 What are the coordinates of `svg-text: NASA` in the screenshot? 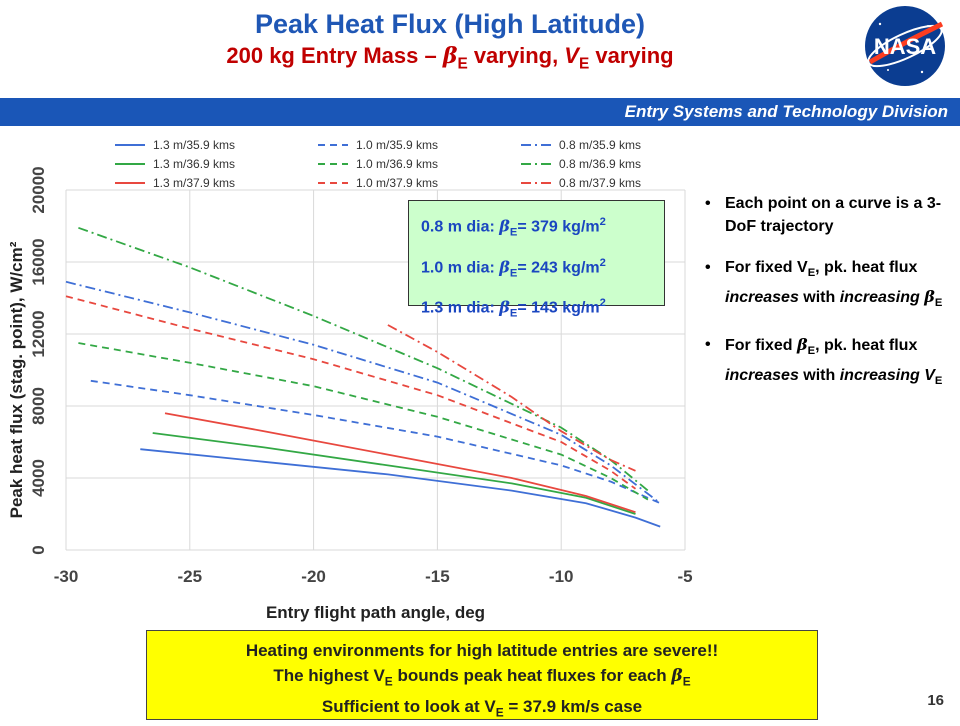 It's located at (905, 46).